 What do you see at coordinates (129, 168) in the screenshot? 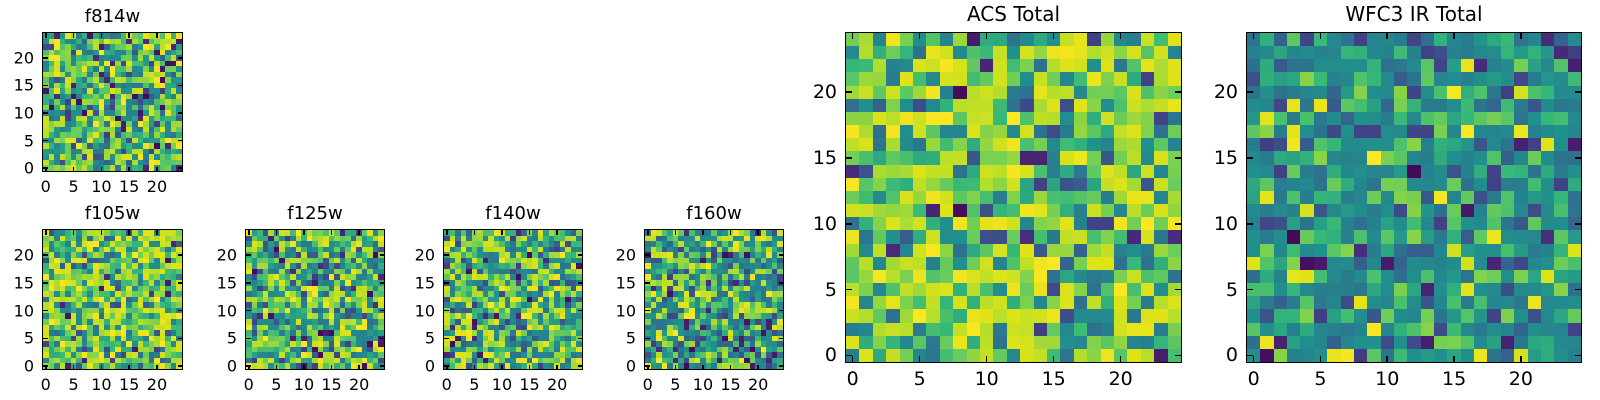
I see `x-tick-mark` at bounding box center [129, 168].